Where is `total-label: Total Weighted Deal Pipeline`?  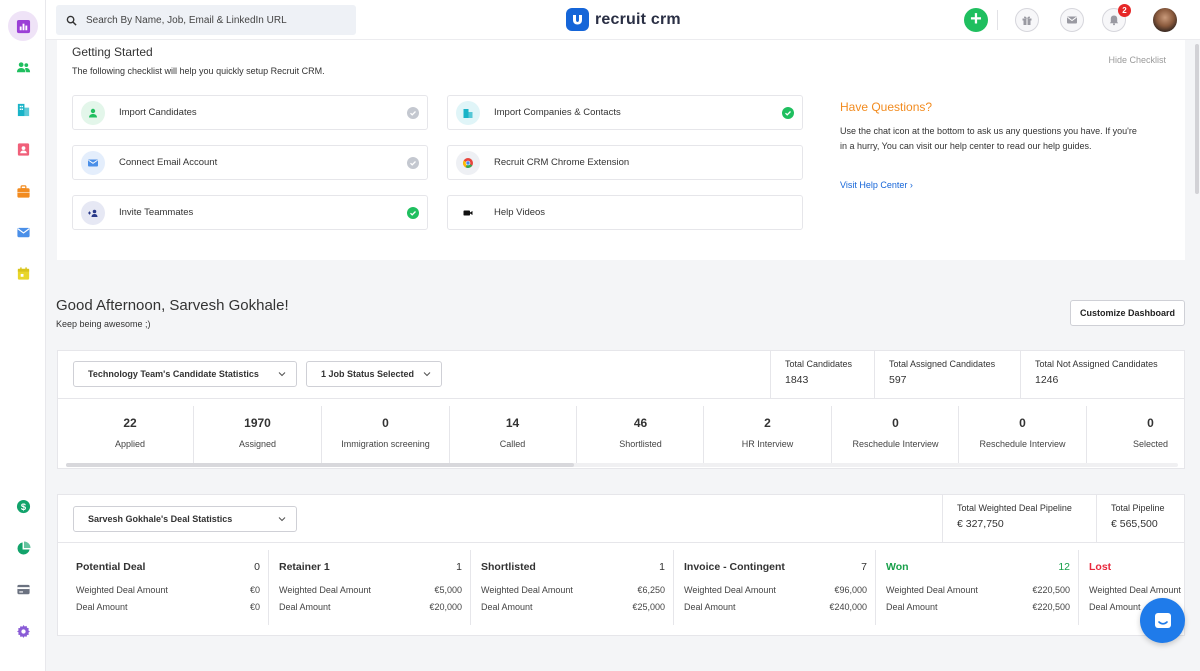
total-label: Total Weighted Deal Pipeline is located at coordinates (1014, 508).